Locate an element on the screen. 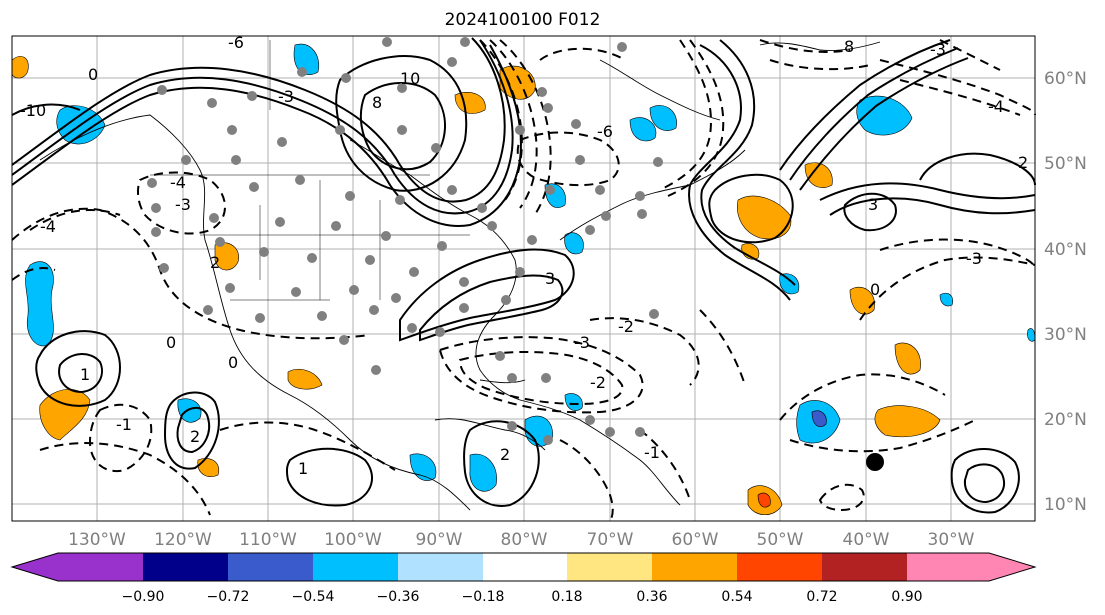 This screenshot has height=615, width=1105. latitude-labels: 10°N 20°N 30°N 40°N 50°N 60°N is located at coordinates (1065, 292).